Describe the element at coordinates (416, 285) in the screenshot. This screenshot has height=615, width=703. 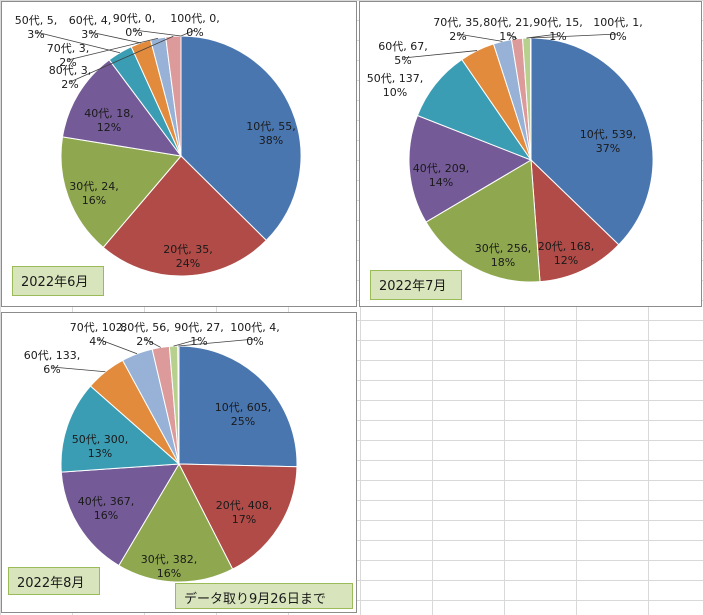
I see `month-label-july: 2022年7月` at that location.